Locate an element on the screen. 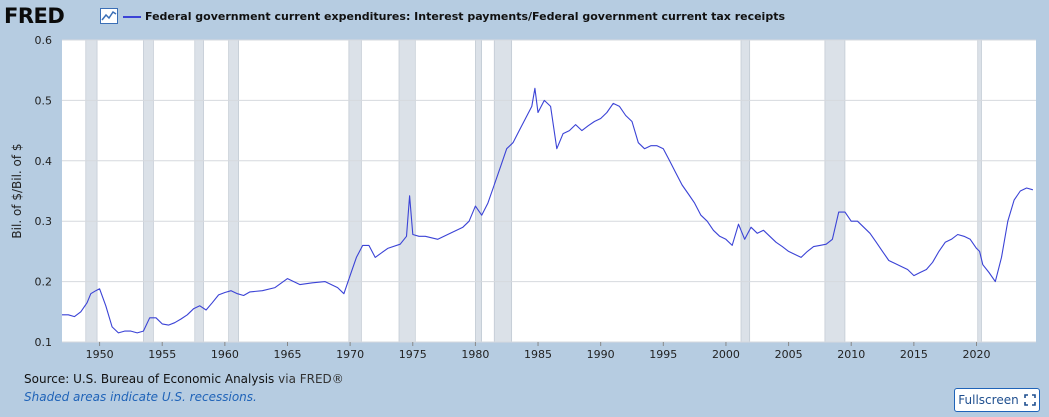  x-tick-label: 2000 is located at coordinates (726, 354).